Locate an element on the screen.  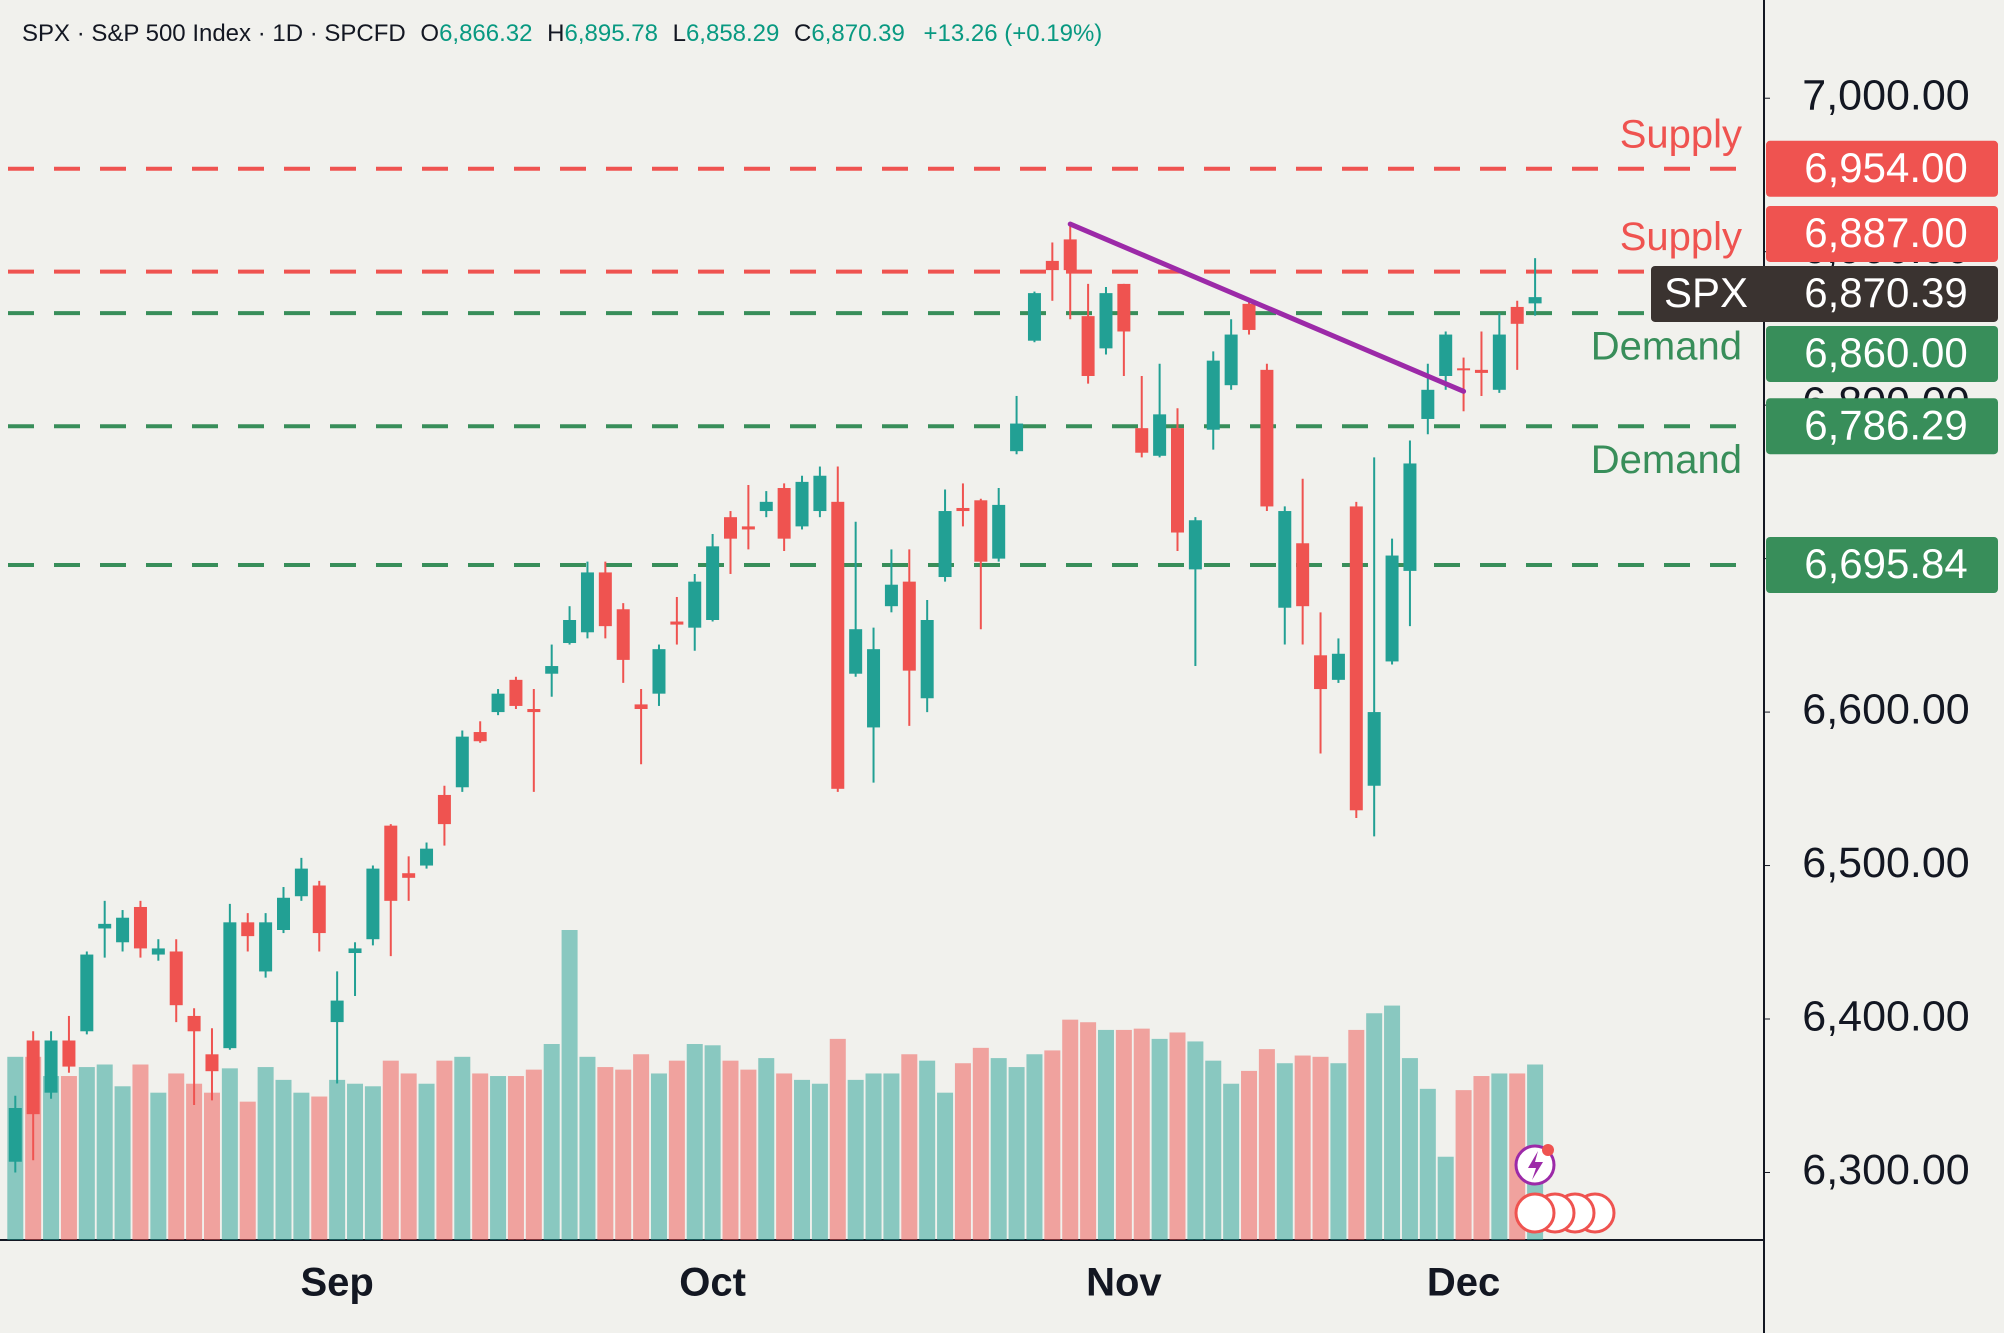
value: 6,870.39 is located at coordinates (857, 33).